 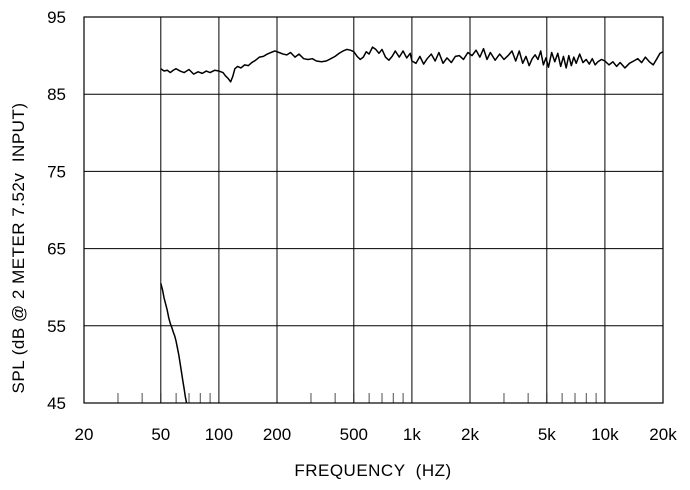 What do you see at coordinates (354, 434) in the screenshot?
I see `x-tick-label: 500` at bounding box center [354, 434].